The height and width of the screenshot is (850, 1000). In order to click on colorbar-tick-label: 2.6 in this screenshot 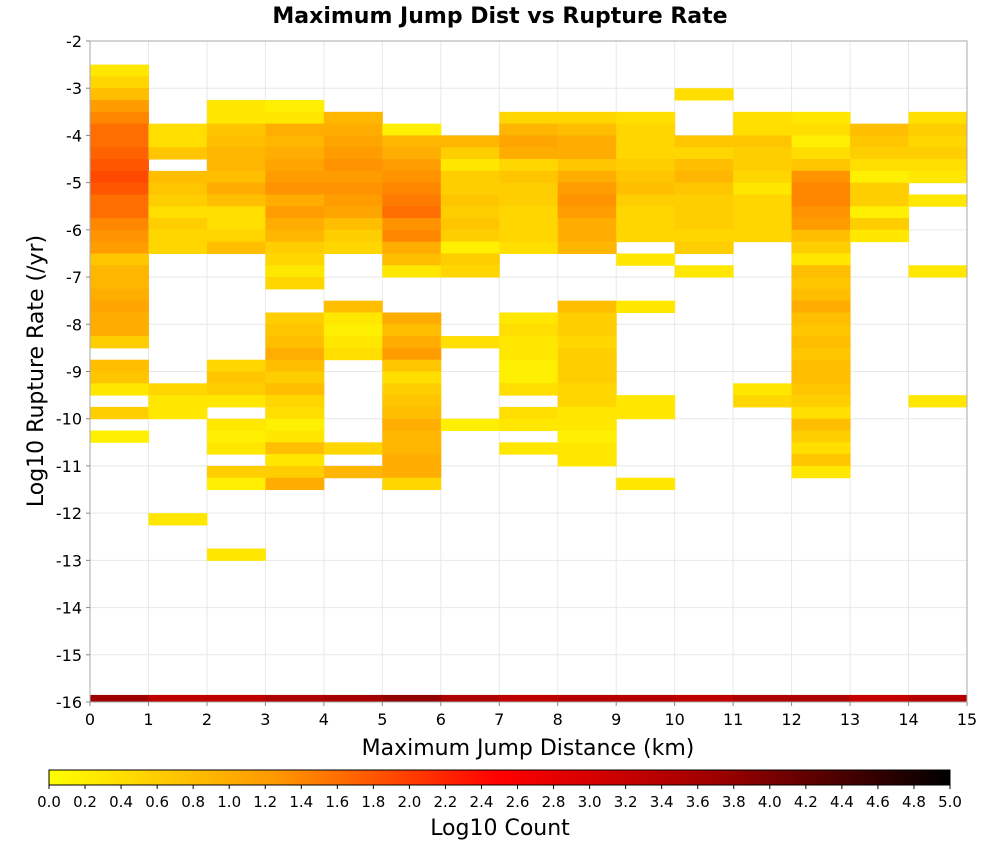, I will do `click(518, 802)`.